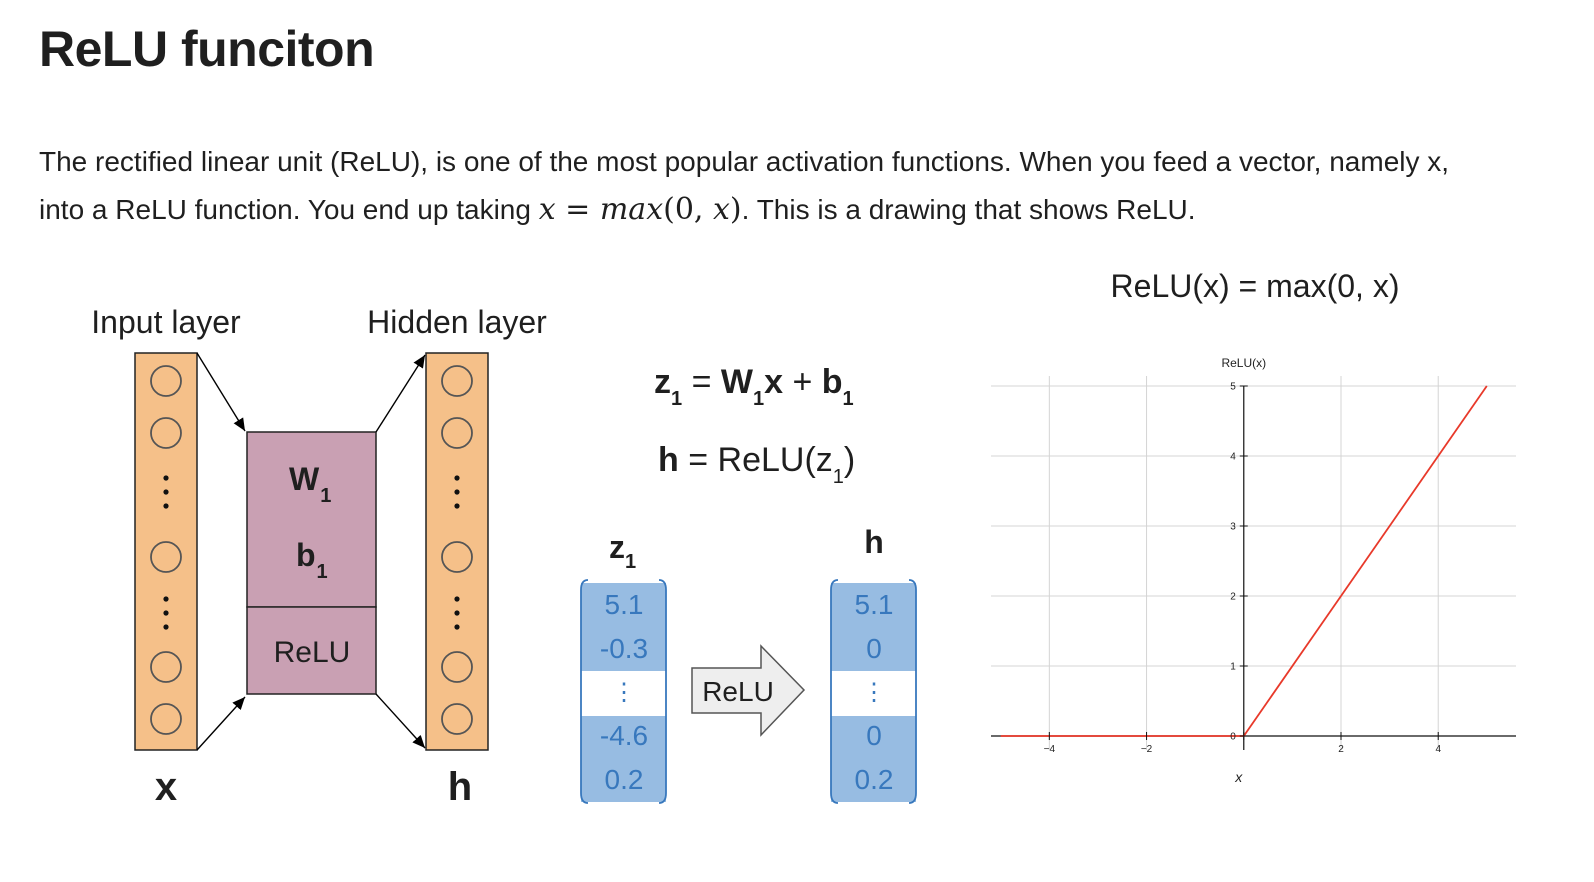 This screenshot has width=1594, height=882. I want to click on x-tick-label: 2, so click(1341, 749).